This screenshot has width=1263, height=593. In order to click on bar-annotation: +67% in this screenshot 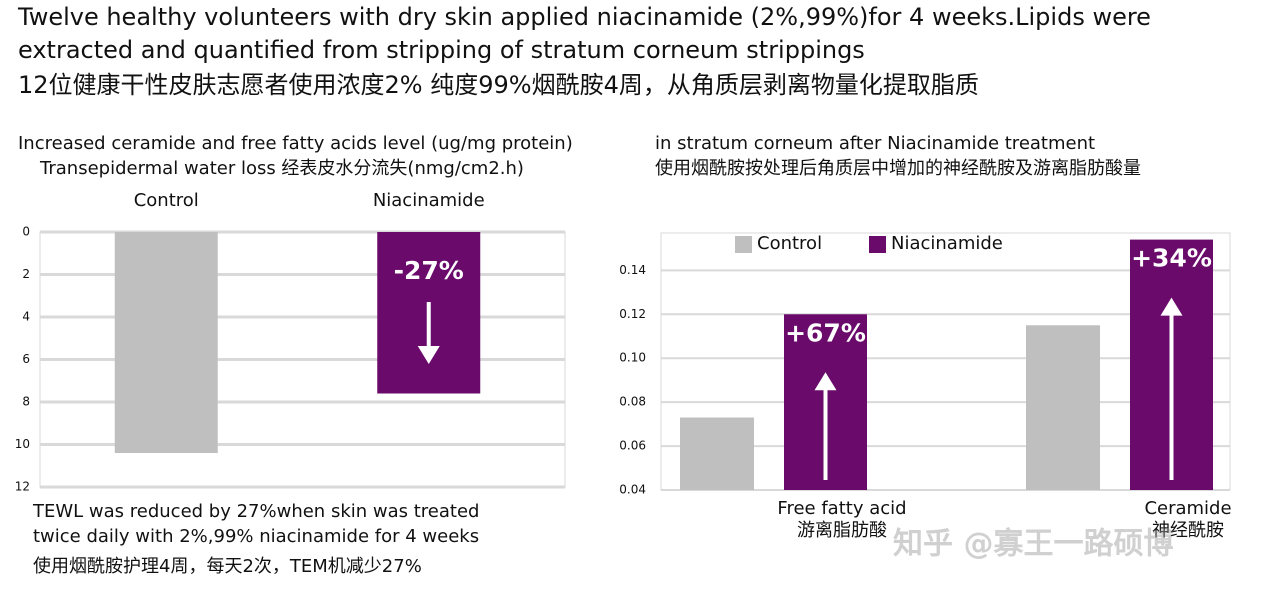, I will do `click(825, 332)`.